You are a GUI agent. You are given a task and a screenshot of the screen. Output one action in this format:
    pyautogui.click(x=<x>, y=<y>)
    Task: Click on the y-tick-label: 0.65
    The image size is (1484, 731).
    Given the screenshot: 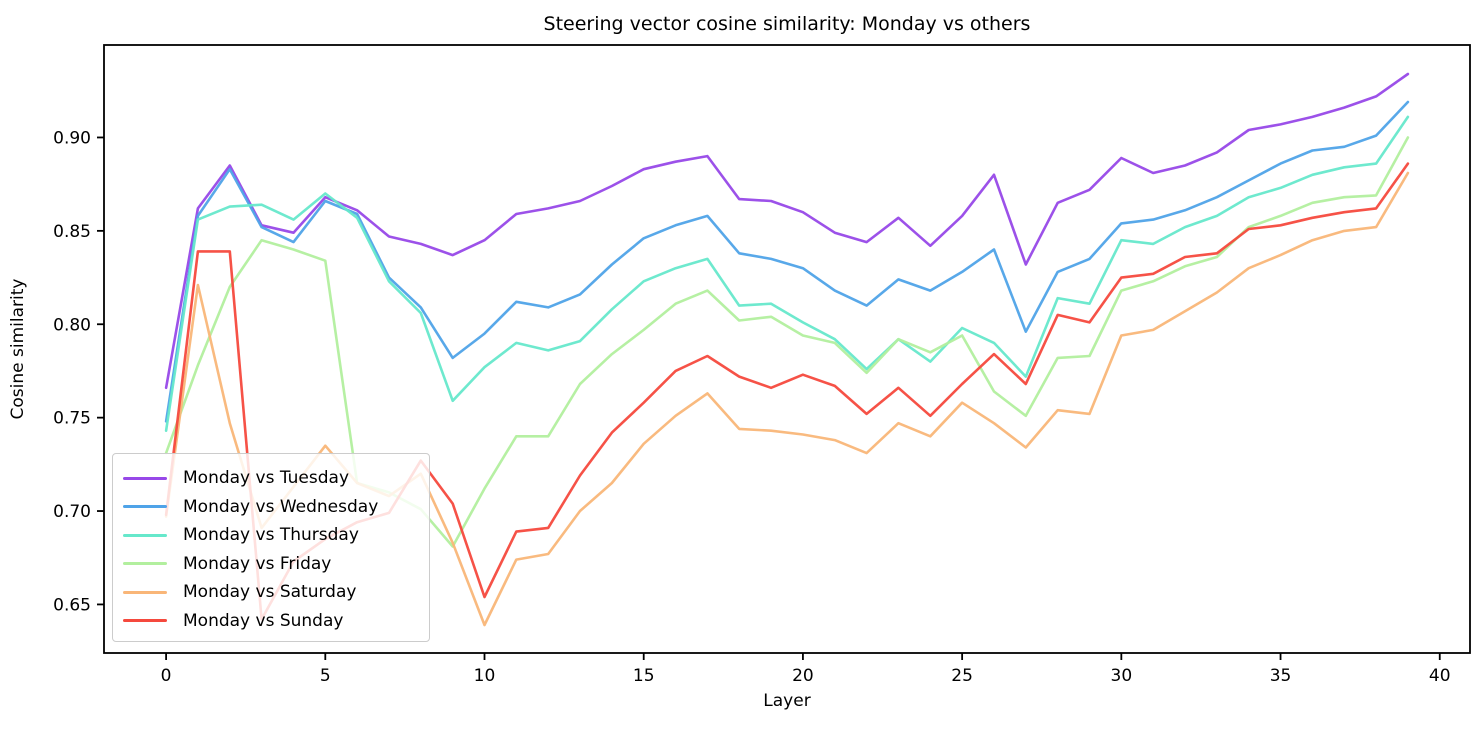 What is the action you would take?
    pyautogui.click(x=72, y=605)
    